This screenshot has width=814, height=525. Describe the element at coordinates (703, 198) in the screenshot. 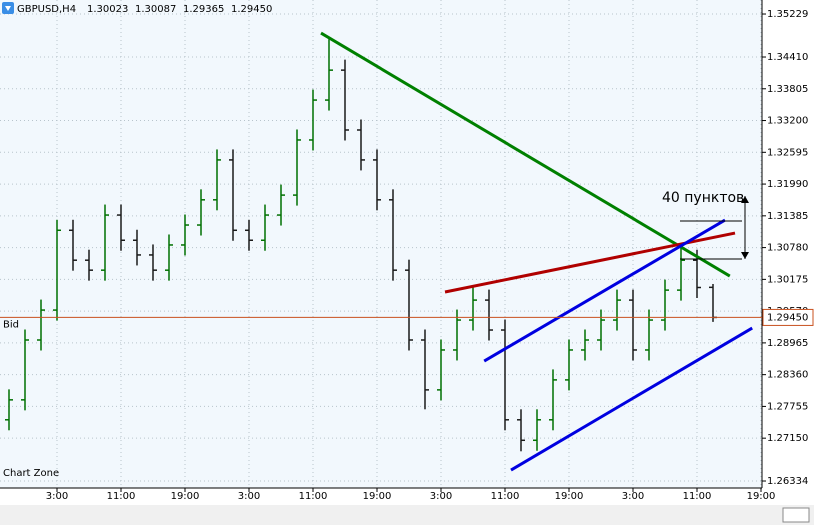

I see `annotation: 40 пунктов` at that location.